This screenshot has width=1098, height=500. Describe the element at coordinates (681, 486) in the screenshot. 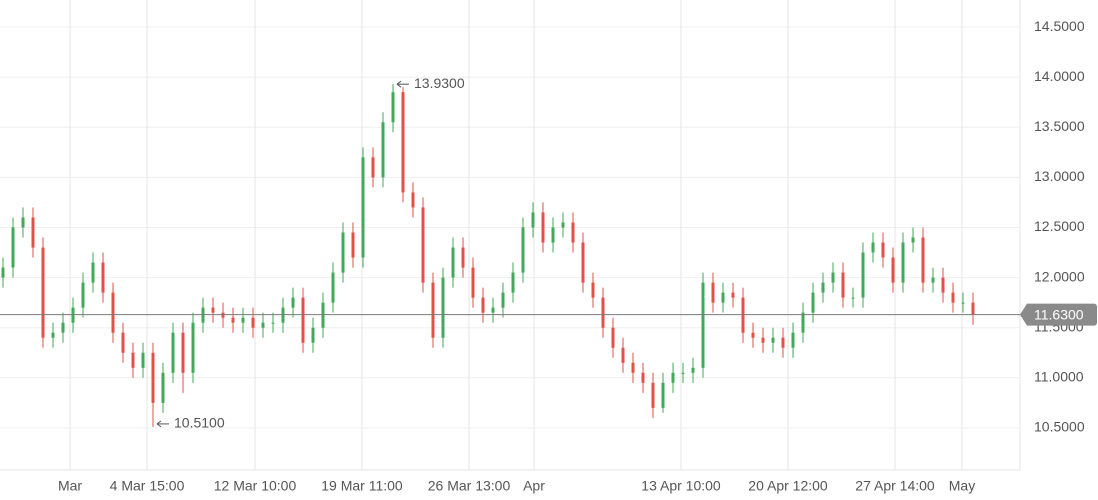

I see `x-tick-label: 13 Apr 10:00` at that location.